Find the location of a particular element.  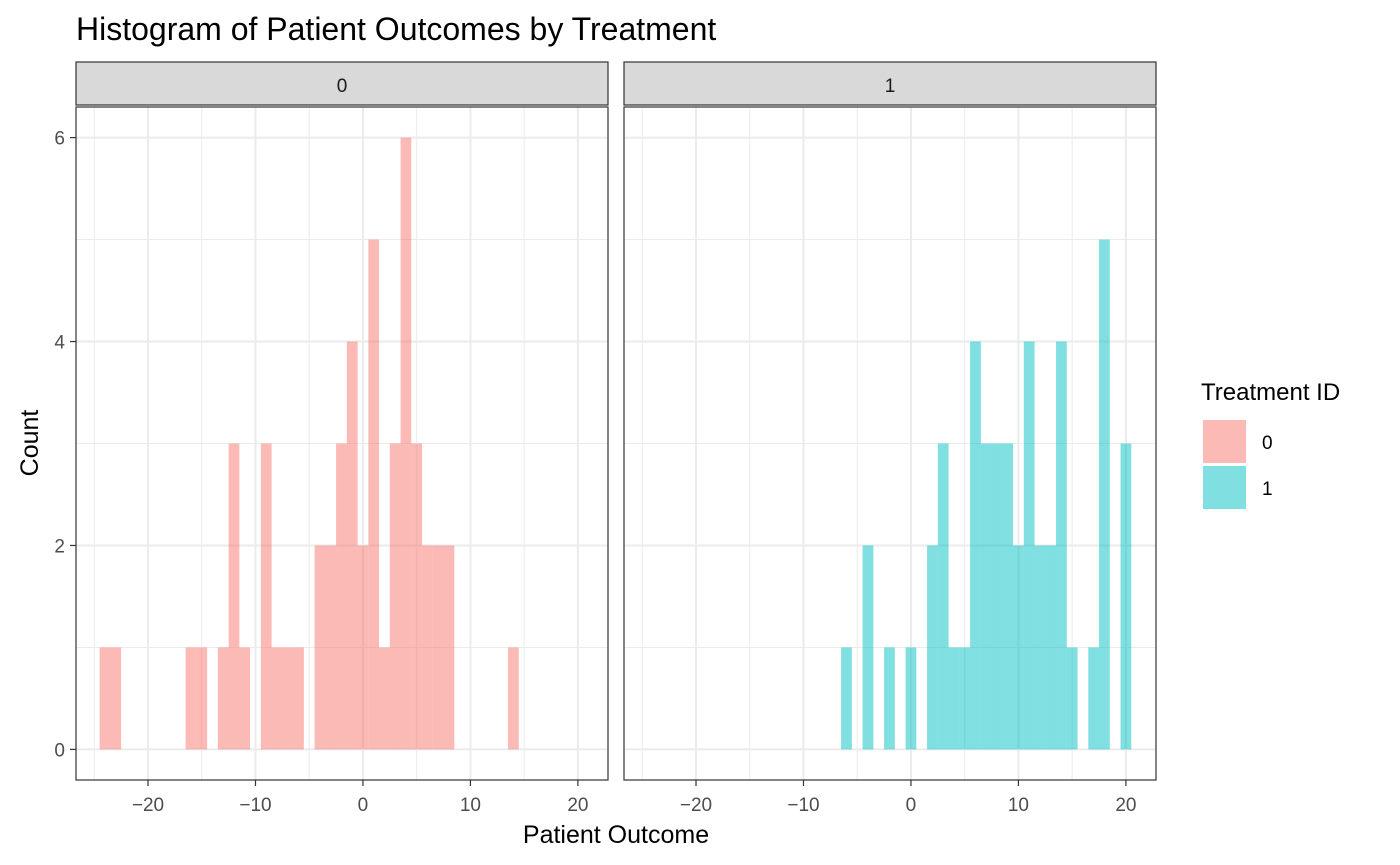

facet-strip-label: 1 is located at coordinates (890, 86).